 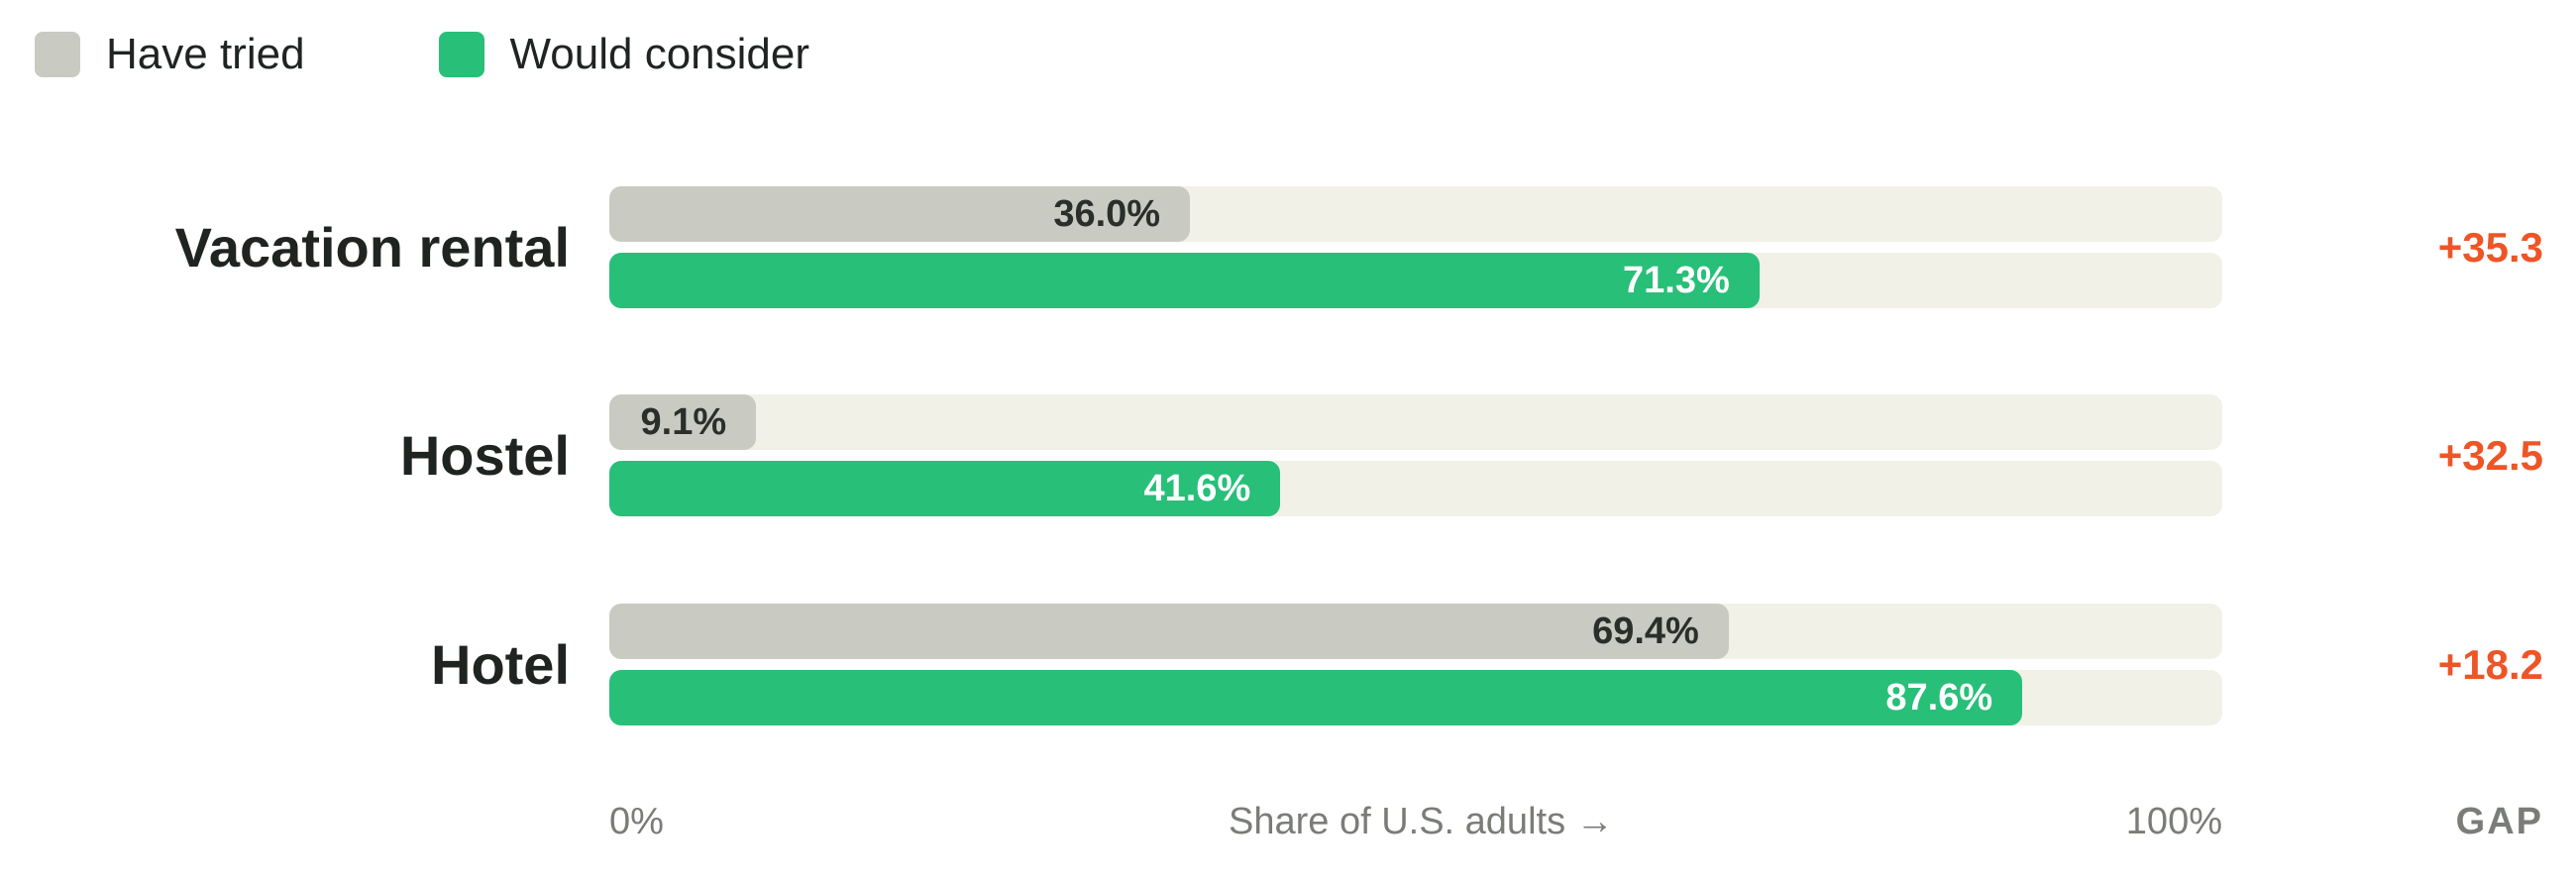 I want to click on bar-value-label-consider: 71.3%, so click(x=1677, y=280).